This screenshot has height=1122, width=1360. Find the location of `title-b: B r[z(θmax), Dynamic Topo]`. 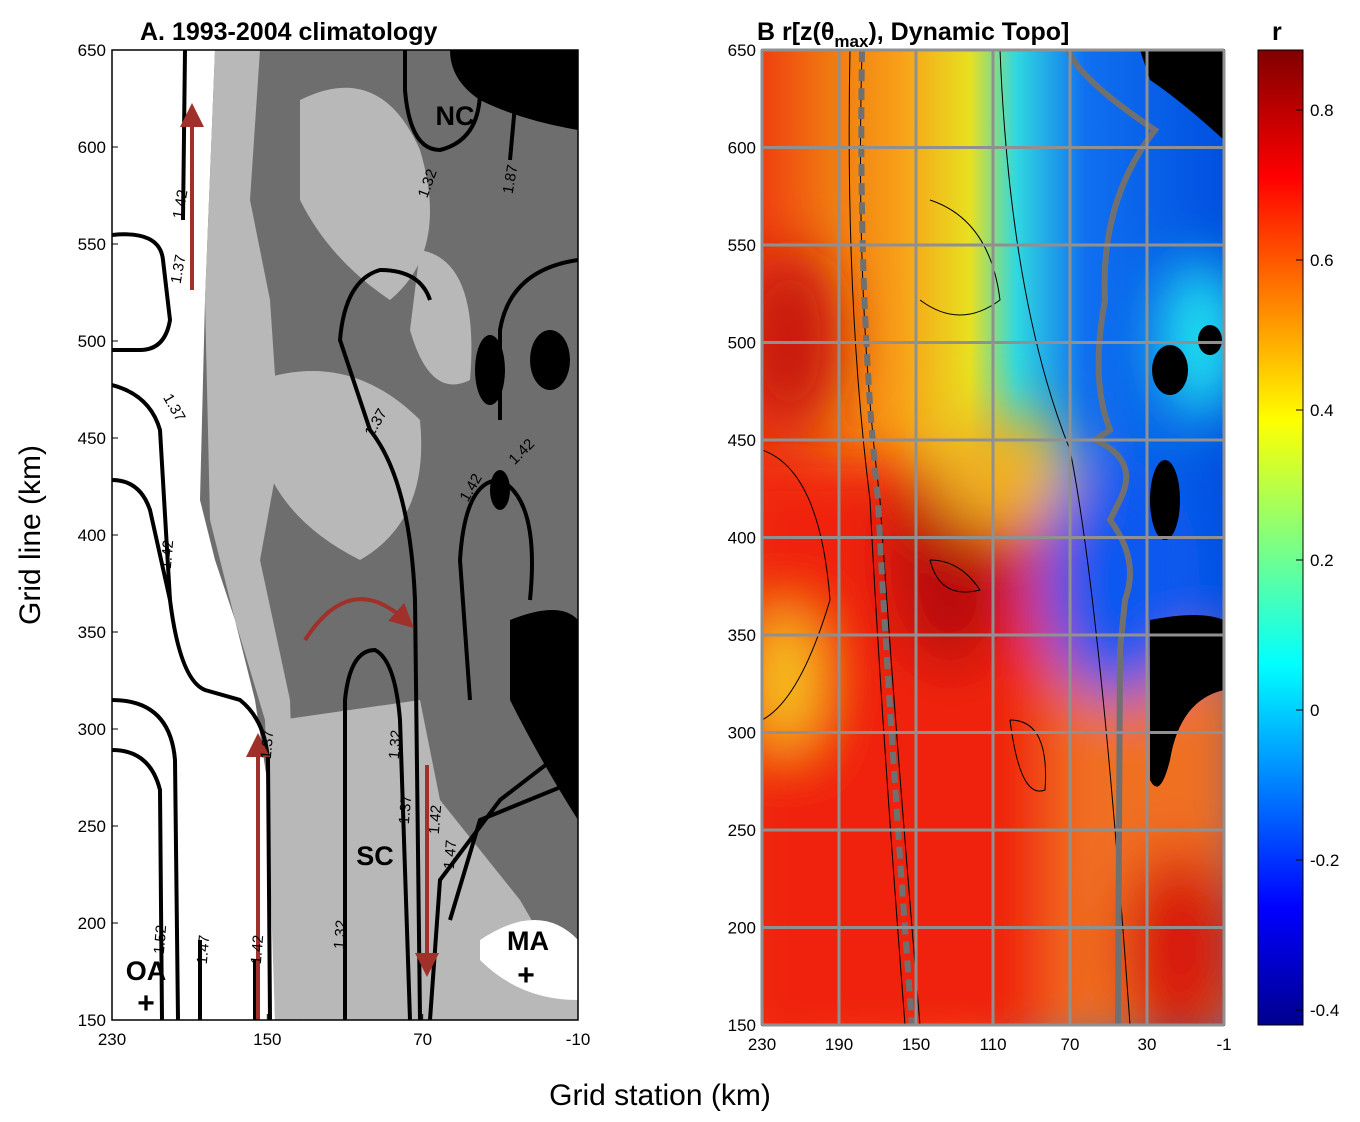

title-b: B r[z(θmax), Dynamic Topo] is located at coordinates (913, 34).